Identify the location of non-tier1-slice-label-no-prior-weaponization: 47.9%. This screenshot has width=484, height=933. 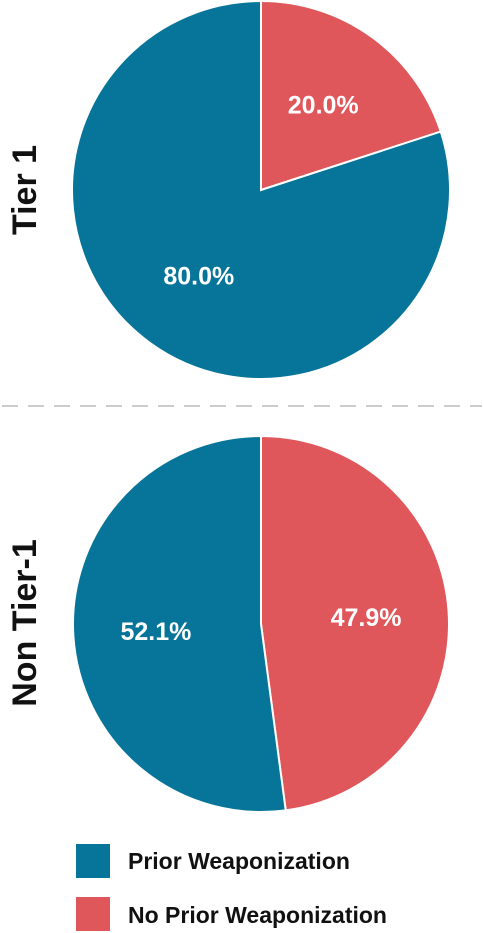
(366, 618).